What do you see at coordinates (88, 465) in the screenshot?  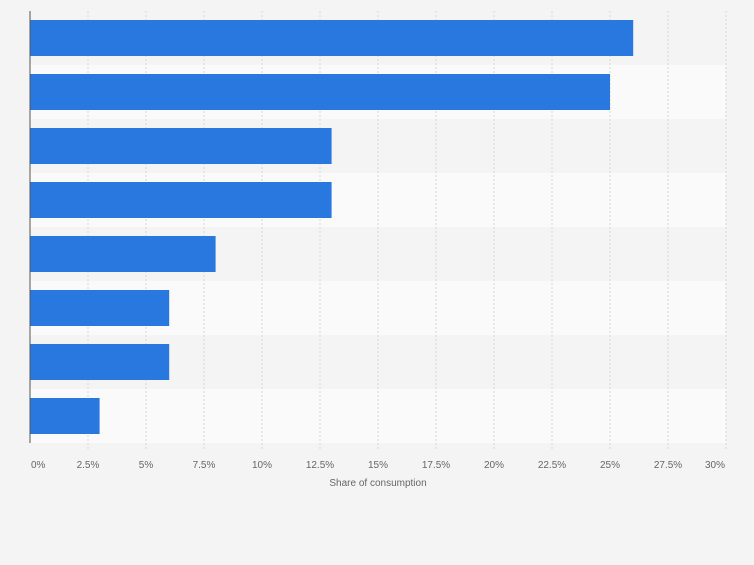 I see `x-tick-label: 2.5%` at bounding box center [88, 465].